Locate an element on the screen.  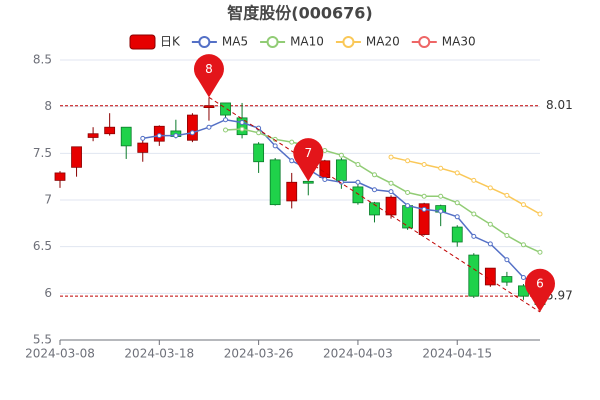
legend-label: MA30 is located at coordinates (459, 42).